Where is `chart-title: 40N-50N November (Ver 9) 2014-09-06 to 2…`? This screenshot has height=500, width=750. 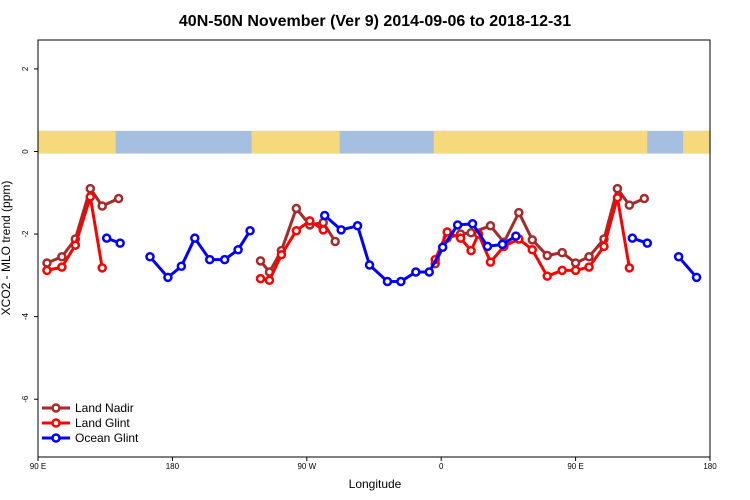
chart-title: 40N-50N November (Ver 9) 2014-09-06 to 2… is located at coordinates (375, 21).